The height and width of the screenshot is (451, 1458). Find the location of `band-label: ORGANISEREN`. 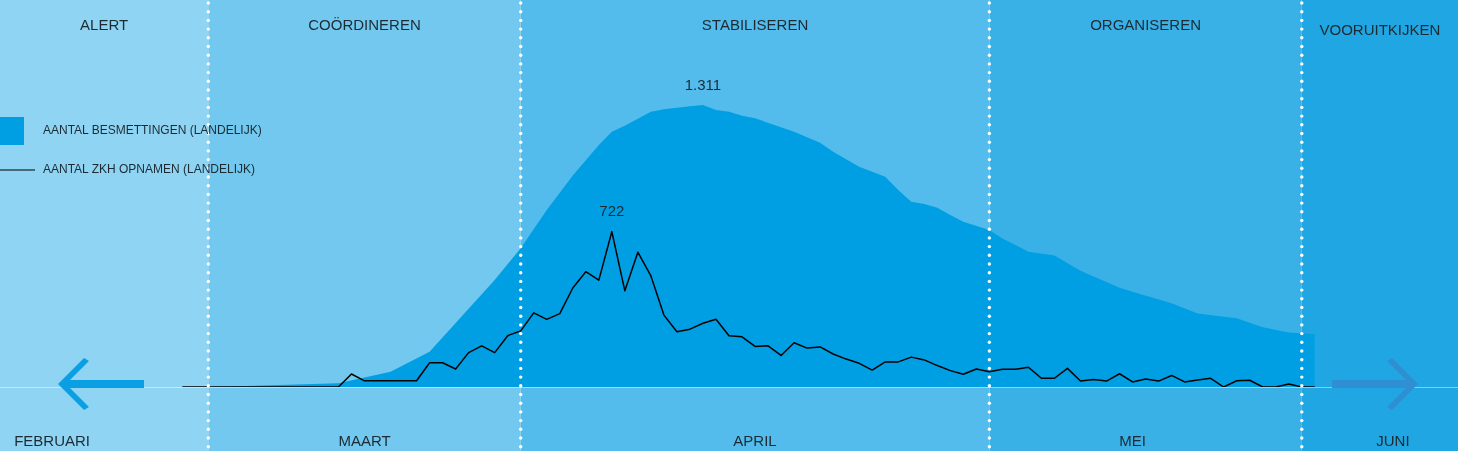

band-label: ORGANISEREN is located at coordinates (1145, 25).